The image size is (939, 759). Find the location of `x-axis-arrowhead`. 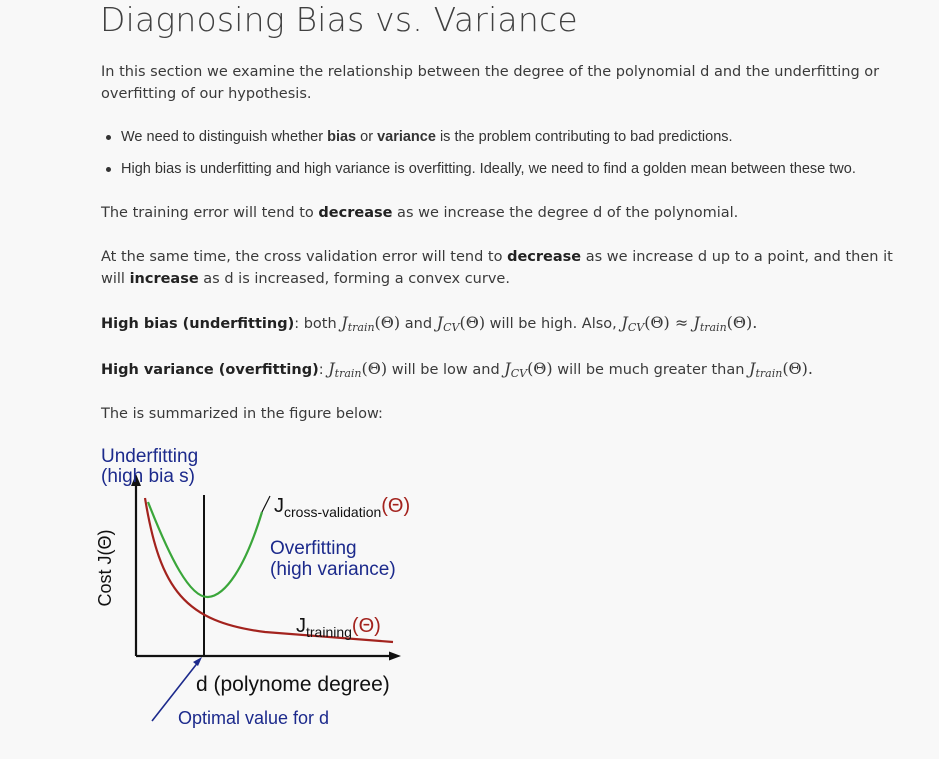

x-axis-arrowhead is located at coordinates (395, 656).